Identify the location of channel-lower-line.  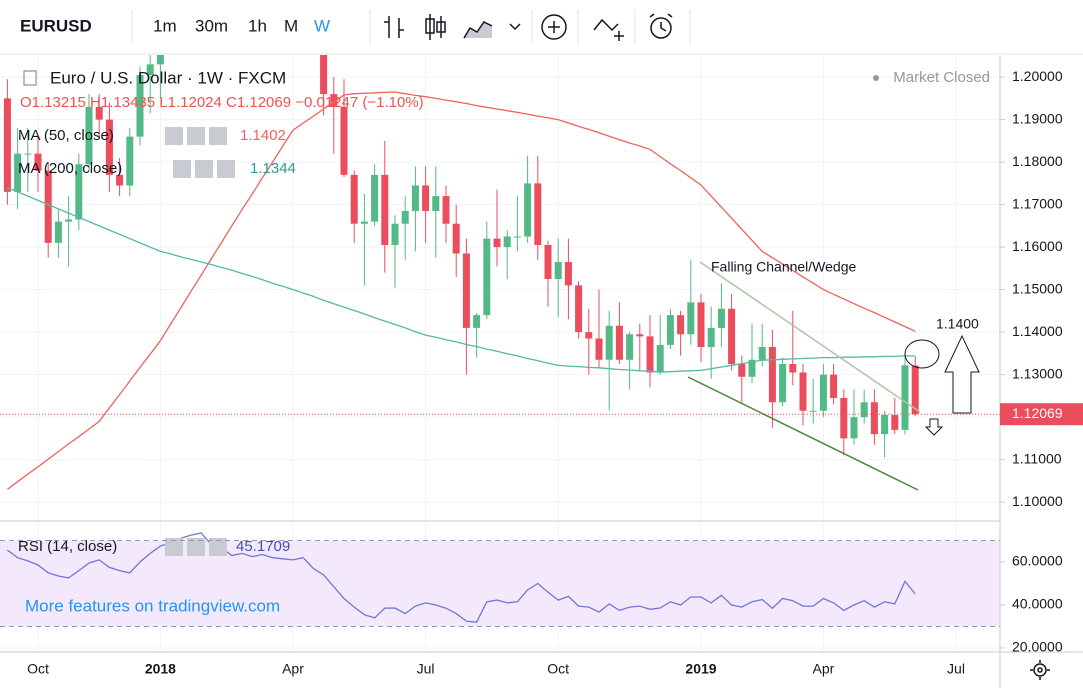
(803, 433).